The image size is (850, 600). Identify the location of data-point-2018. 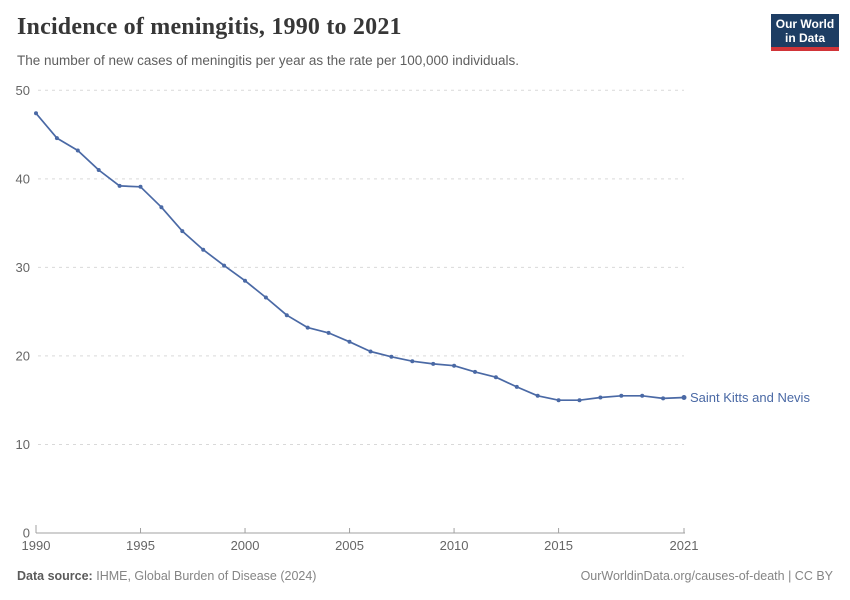
(621, 395).